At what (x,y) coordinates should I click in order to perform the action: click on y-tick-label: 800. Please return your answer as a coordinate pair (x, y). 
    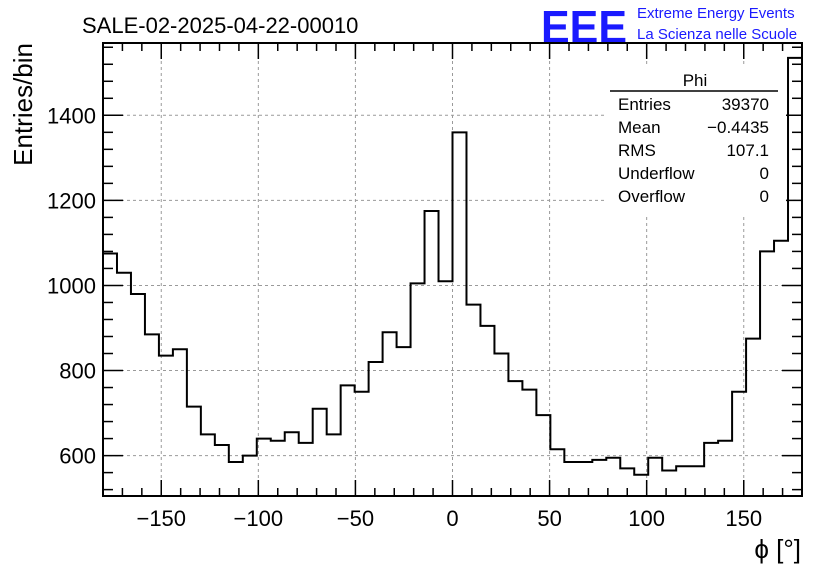
    Looking at the image, I should click on (77, 371).